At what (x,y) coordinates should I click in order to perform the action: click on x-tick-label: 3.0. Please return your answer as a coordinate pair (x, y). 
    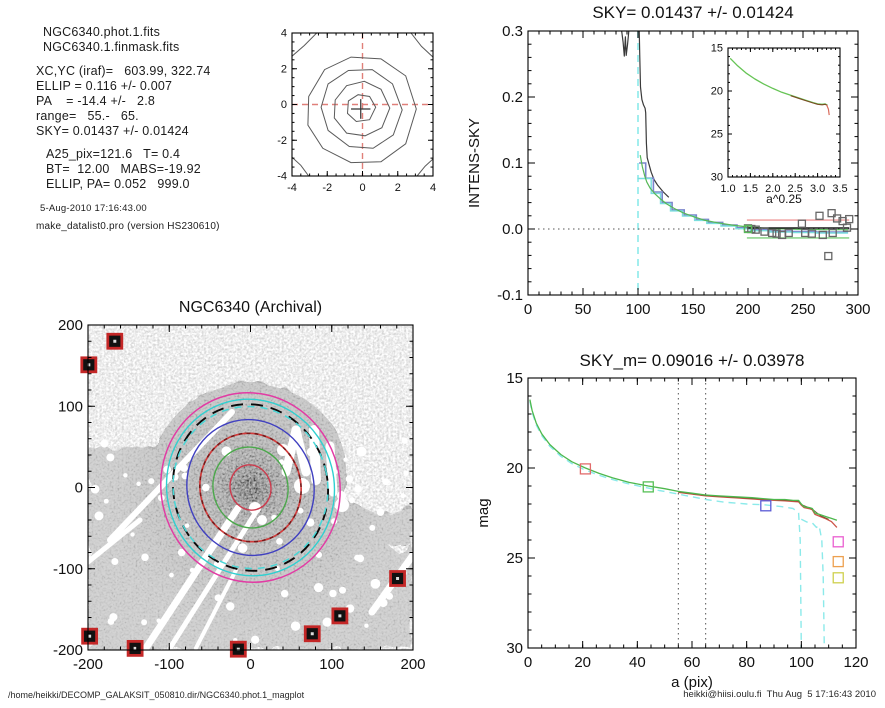
    Looking at the image, I should click on (817, 189).